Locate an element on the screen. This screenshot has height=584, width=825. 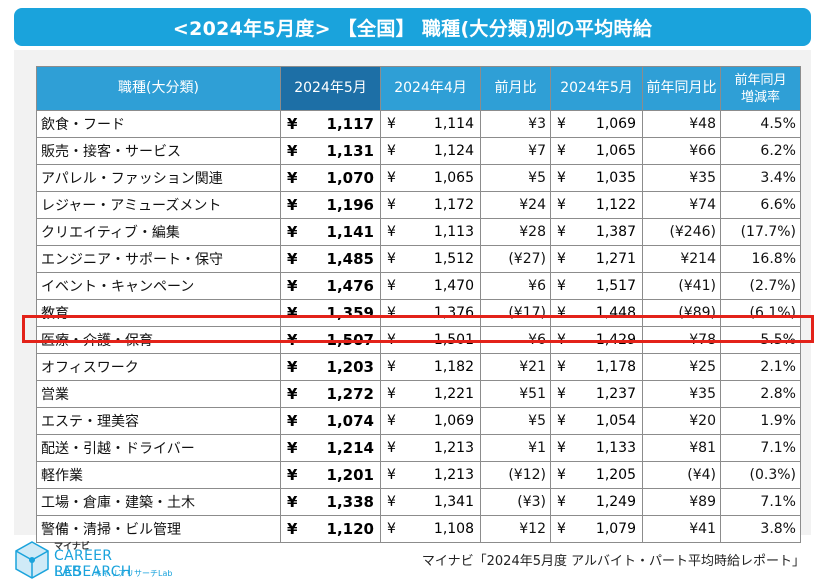
cell-last-year: ¥1,133 is located at coordinates (596, 448).